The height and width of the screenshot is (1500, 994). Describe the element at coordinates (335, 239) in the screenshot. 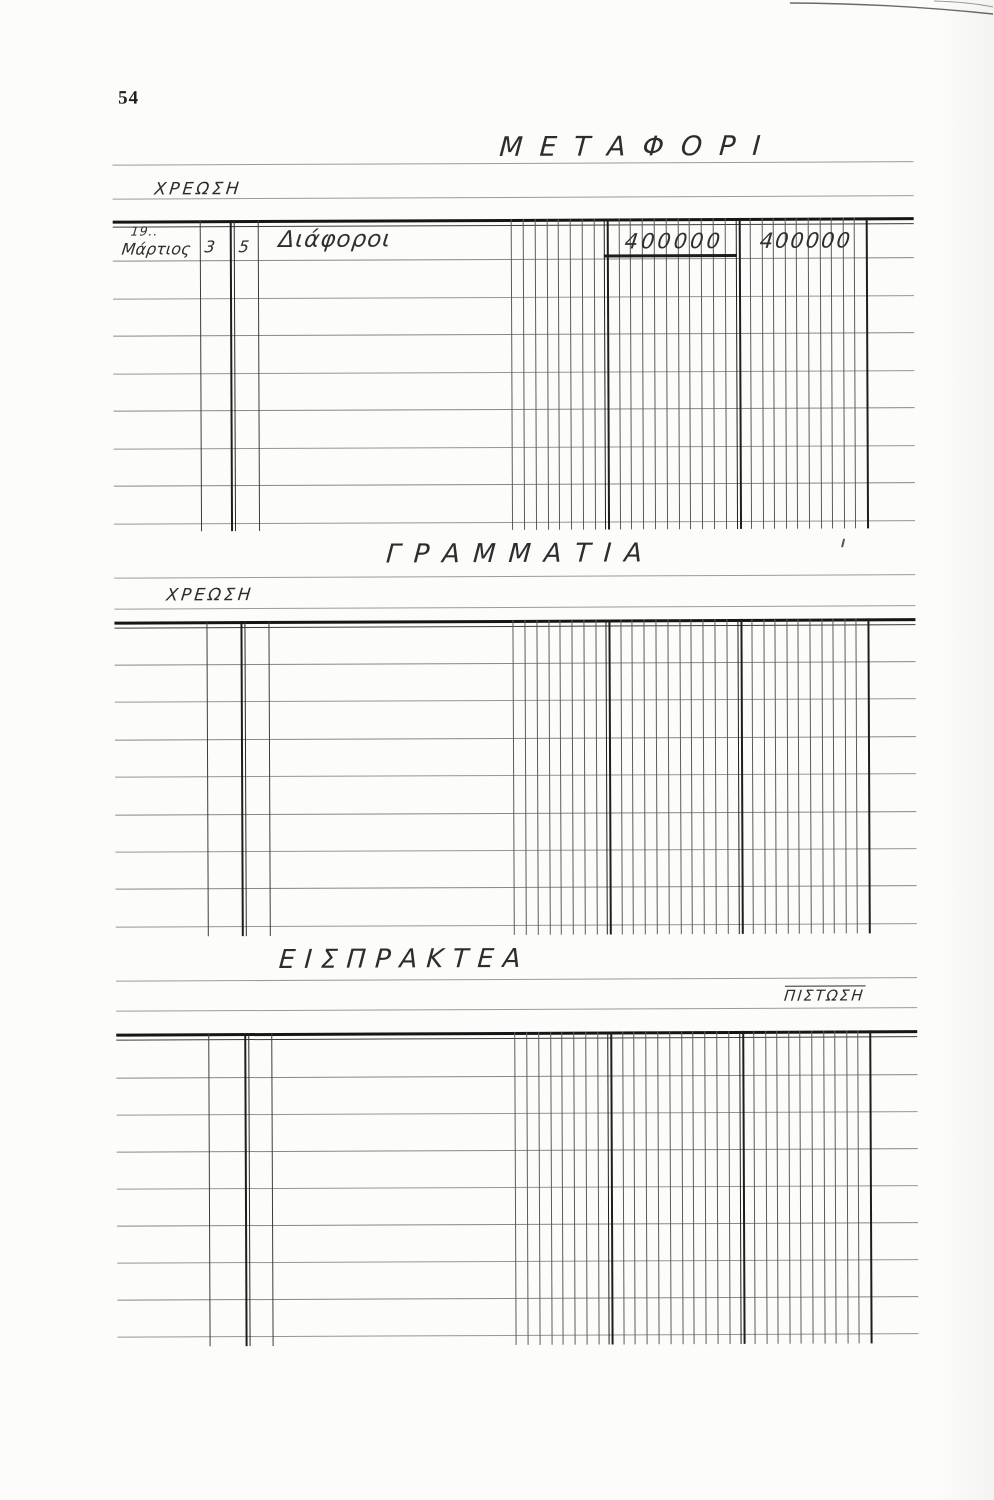

I see `entry-description: Διάφοροι` at that location.